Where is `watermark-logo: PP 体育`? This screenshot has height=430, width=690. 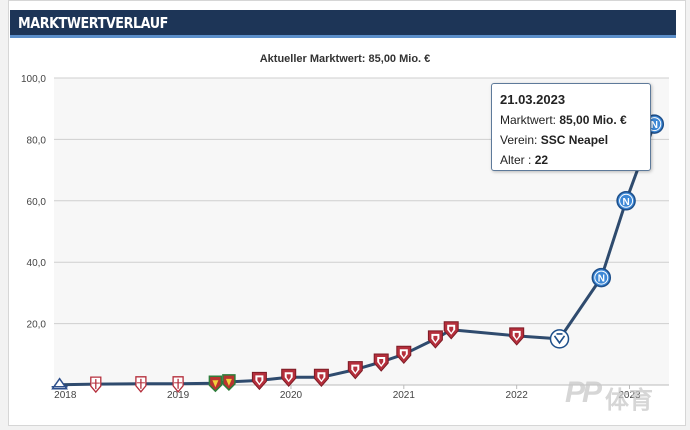 watermark-logo: PP 体育 is located at coordinates (615, 395).